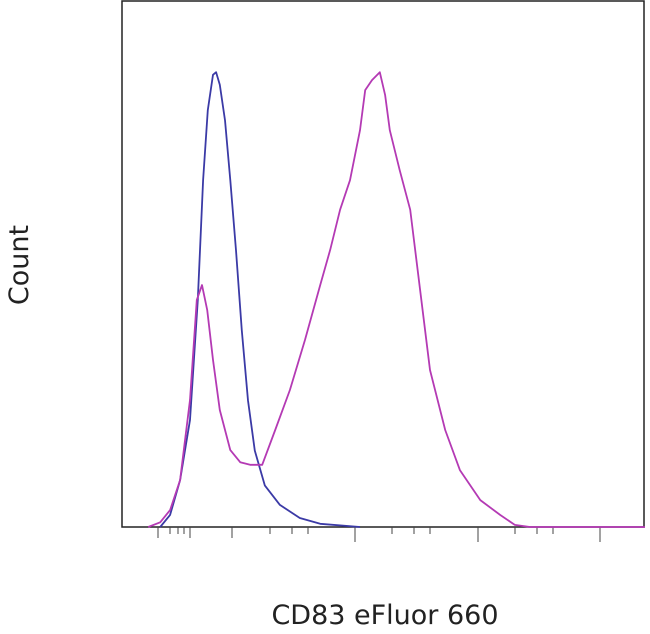 Image resolution: width=650 pixels, height=634 pixels. Describe the element at coordinates (19, 265) in the screenshot. I see `y-axis-label: Count` at that location.